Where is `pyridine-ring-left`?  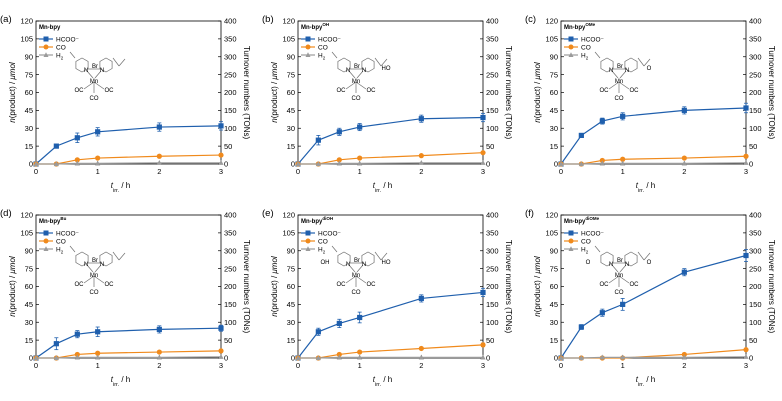 pyridine-ring-left is located at coordinates (607, 65).